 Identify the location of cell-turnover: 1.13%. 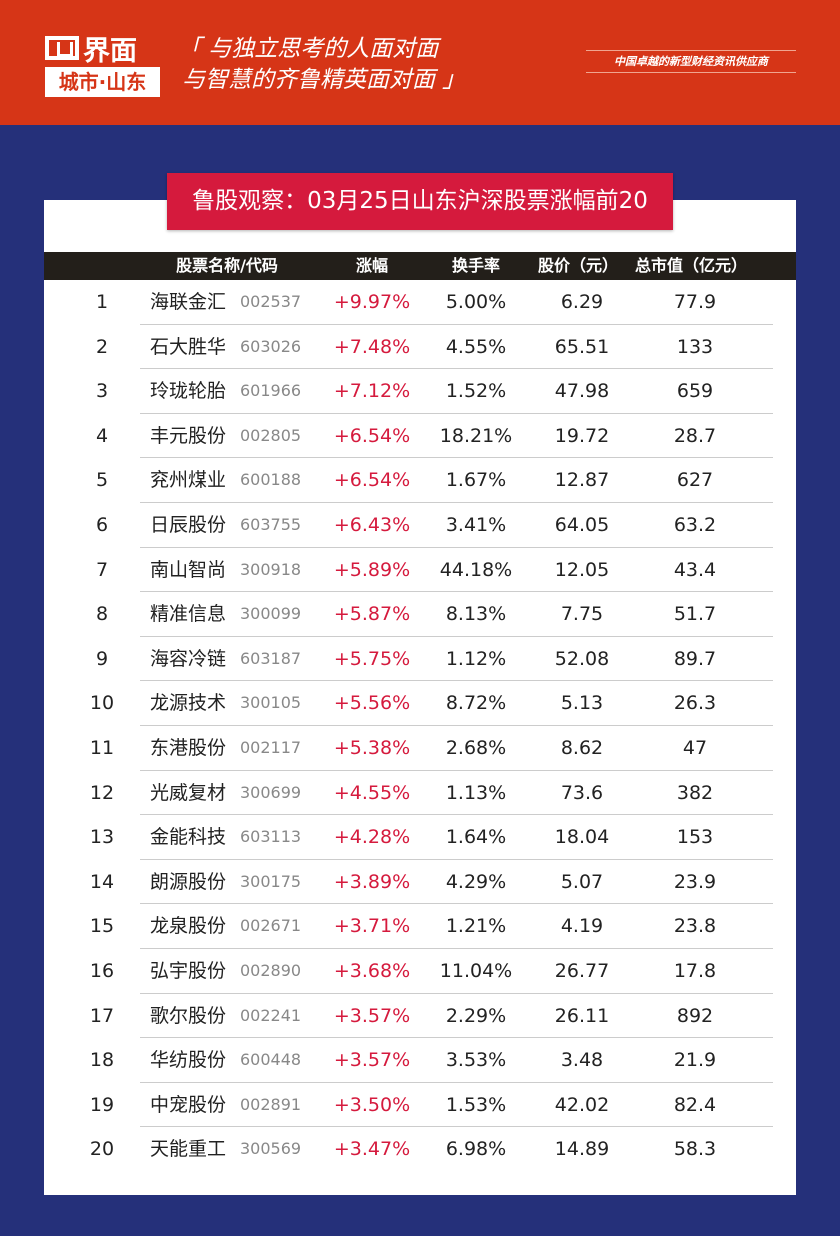
(476, 792).